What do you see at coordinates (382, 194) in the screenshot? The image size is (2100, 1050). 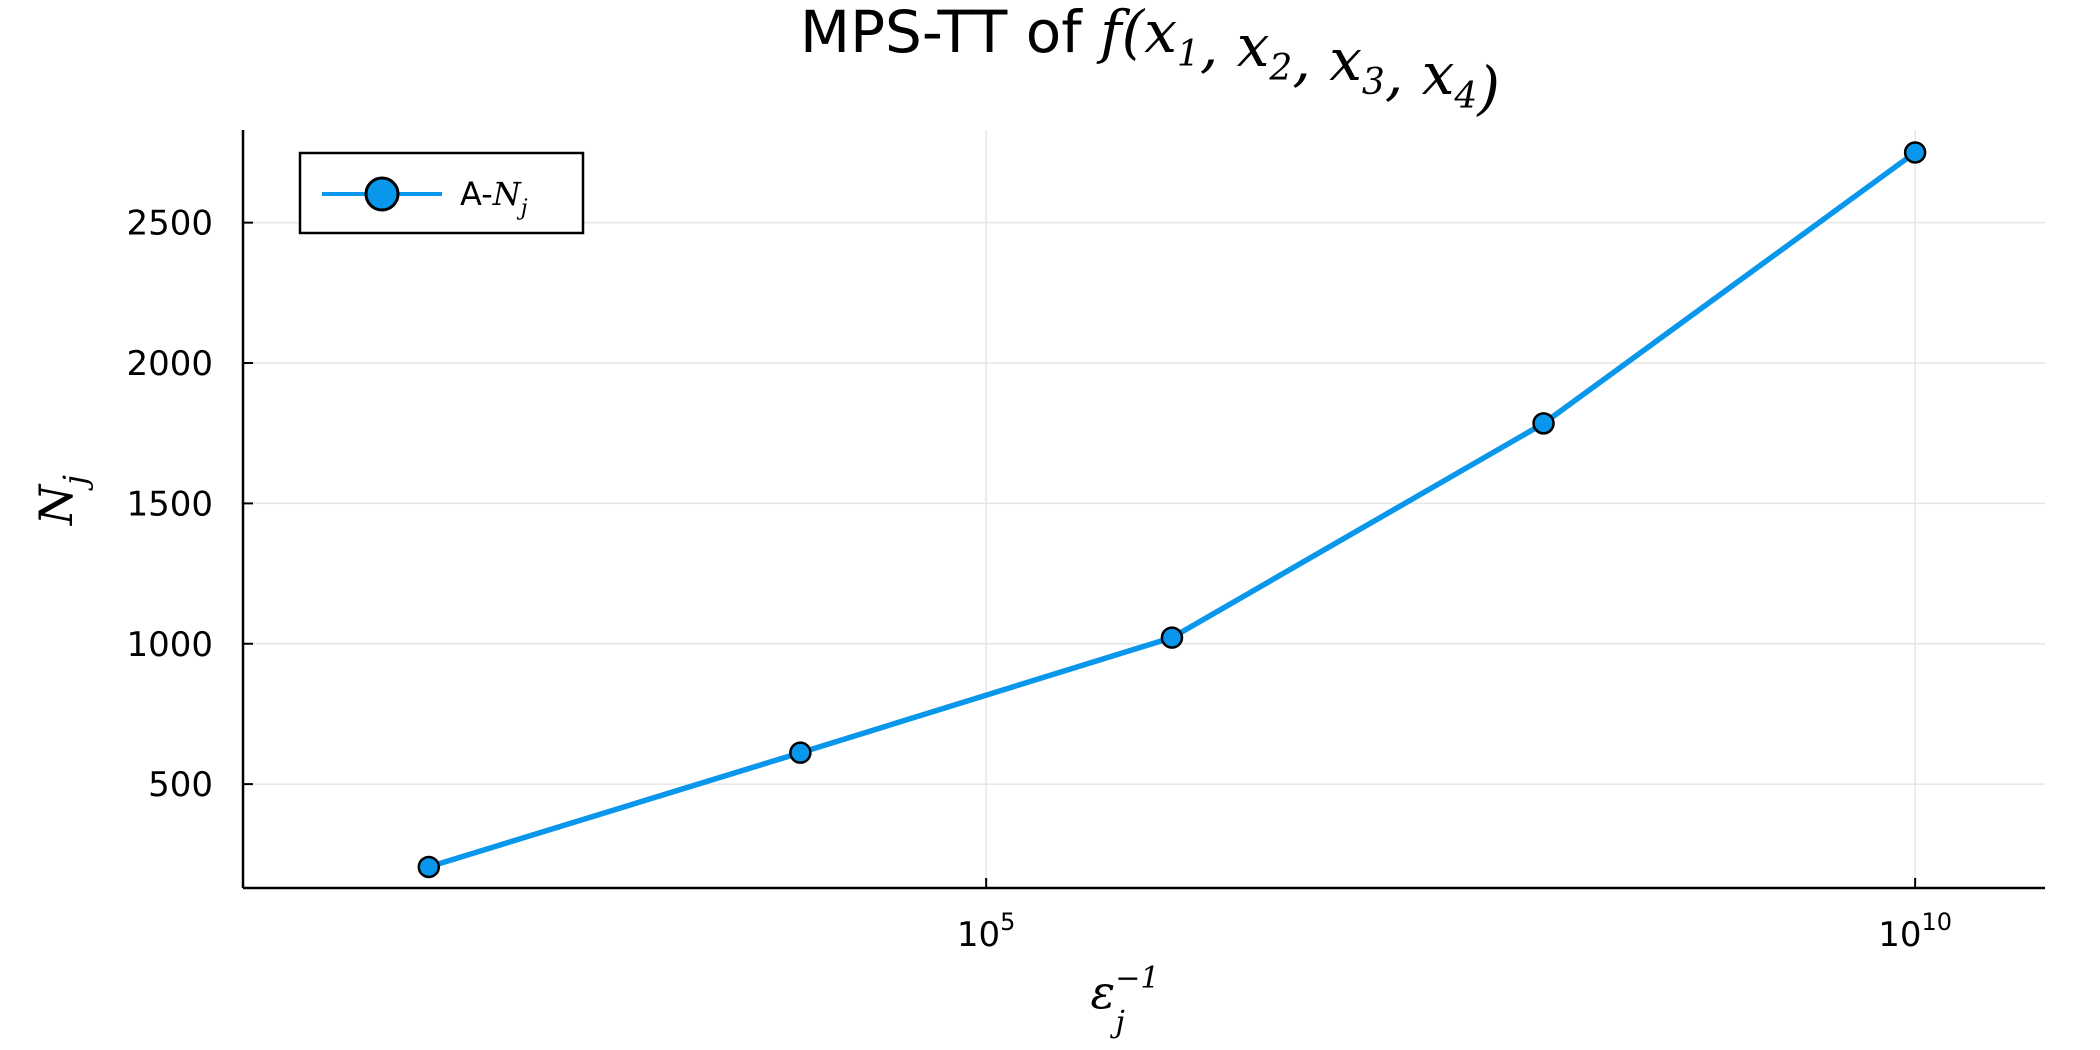 I see `legend-marker` at bounding box center [382, 194].